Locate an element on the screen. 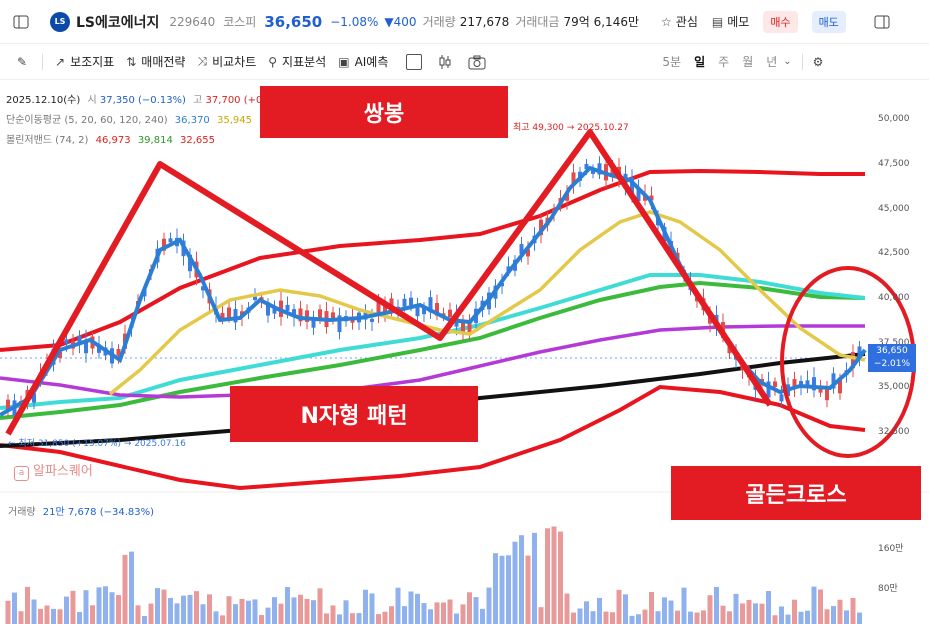  stock-code: 229640 is located at coordinates (192, 21).